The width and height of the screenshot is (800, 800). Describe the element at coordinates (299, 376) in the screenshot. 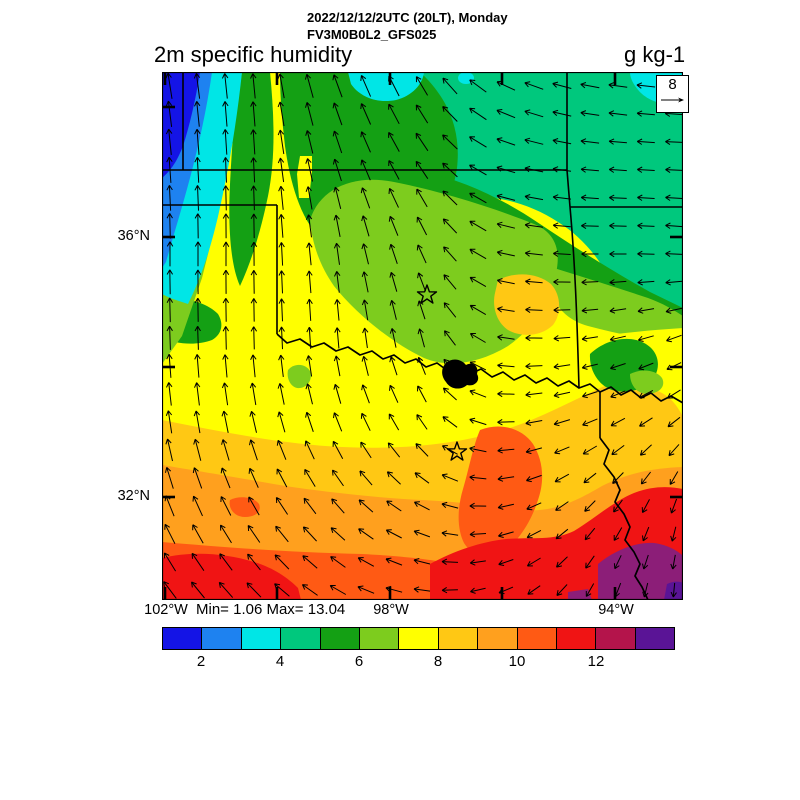

I see `contour-region-lightgreen-below-river-spot` at that location.